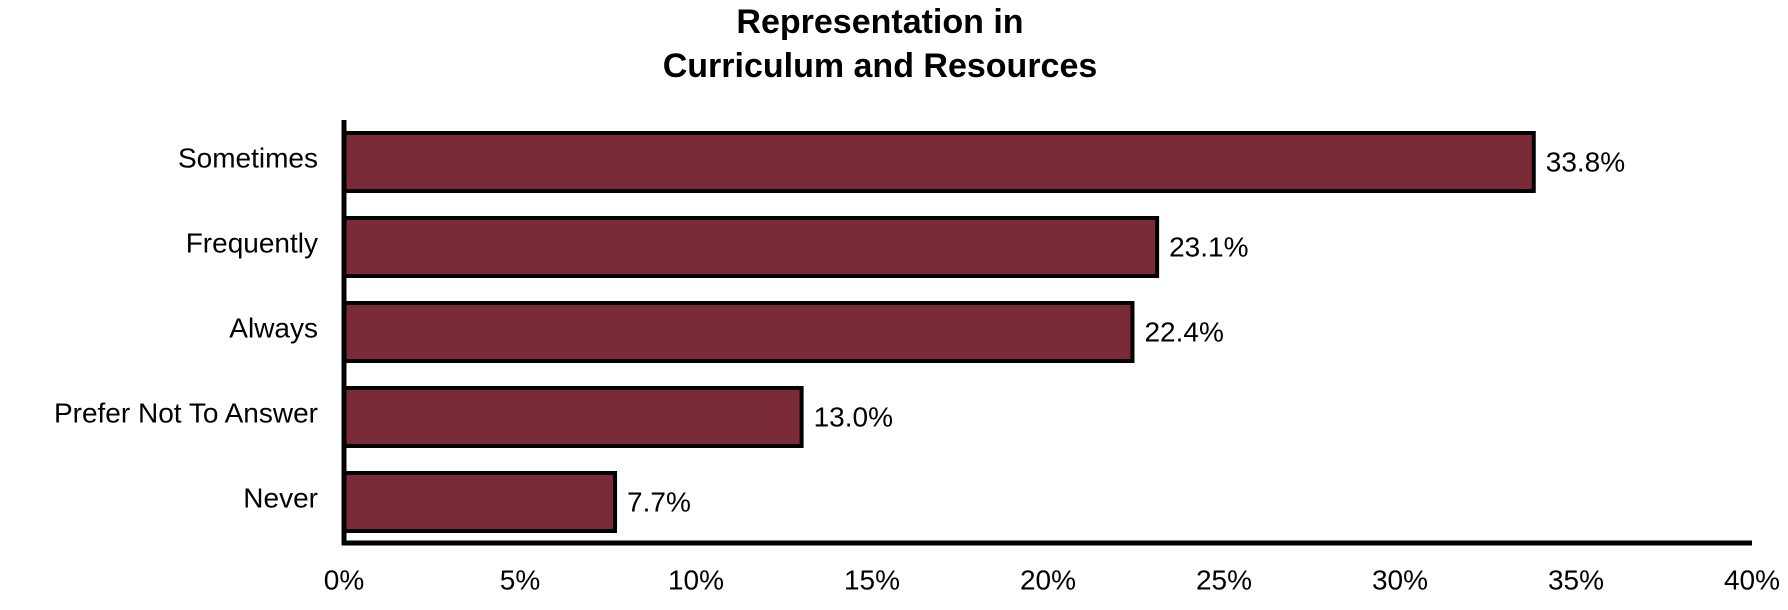 This screenshot has height=610, width=1788. Describe the element at coordinates (520, 579) in the screenshot. I see `x-tick-label: 5%` at that location.